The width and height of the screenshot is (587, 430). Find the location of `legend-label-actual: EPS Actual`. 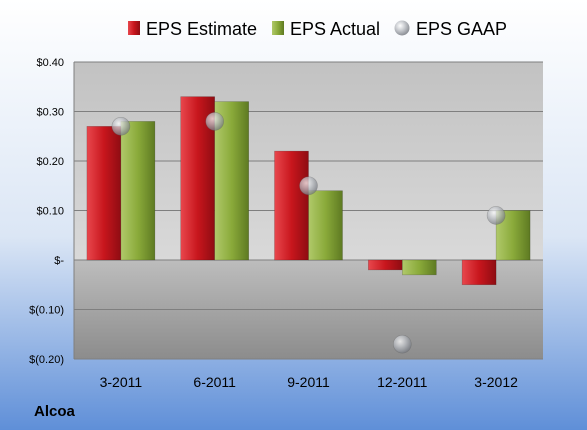

legend-label-actual: EPS Actual is located at coordinates (335, 29).